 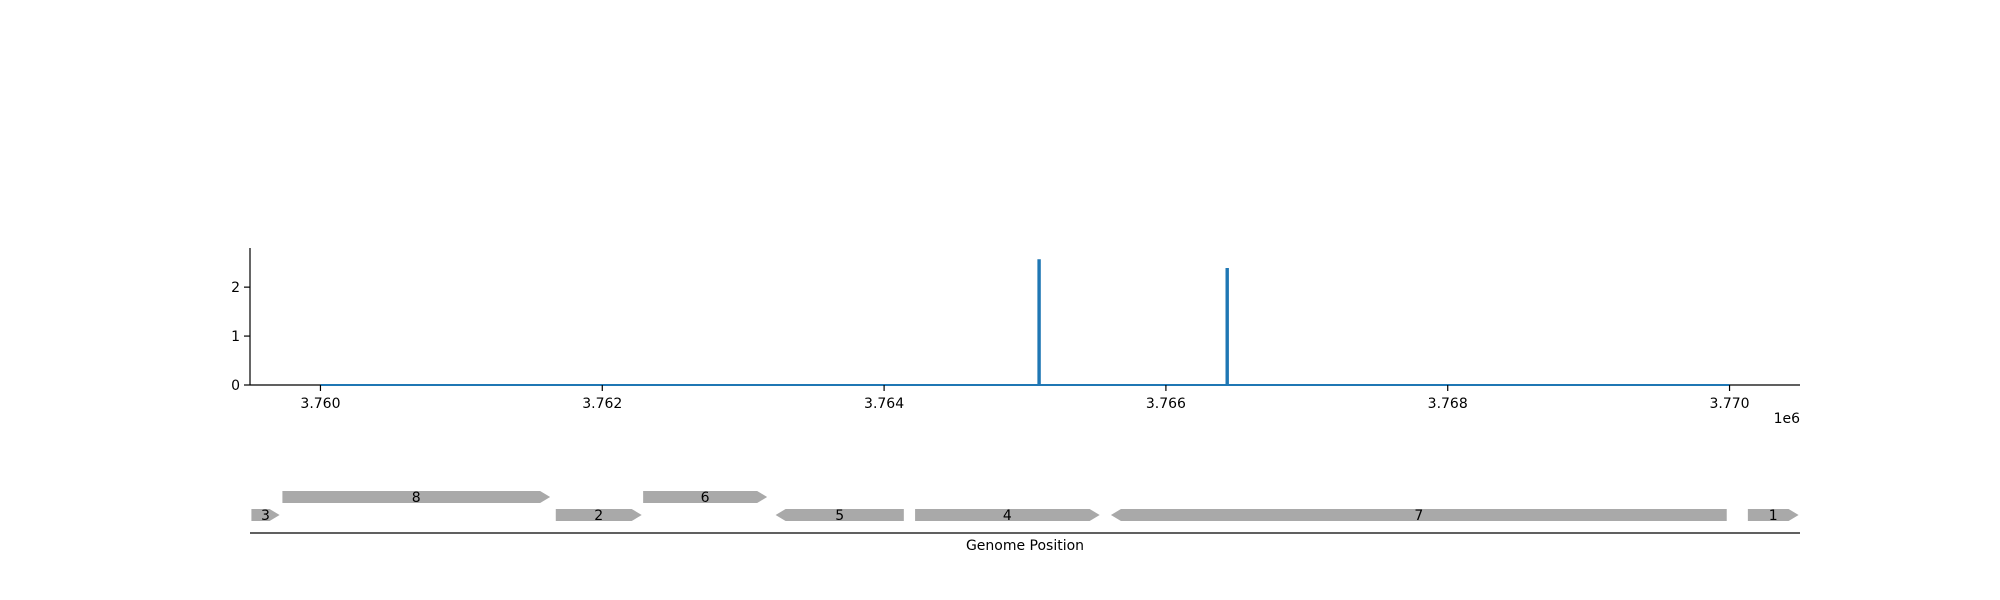 What do you see at coordinates (1787, 419) in the screenshot?
I see `x-offset-label: 1e6` at bounding box center [1787, 419].